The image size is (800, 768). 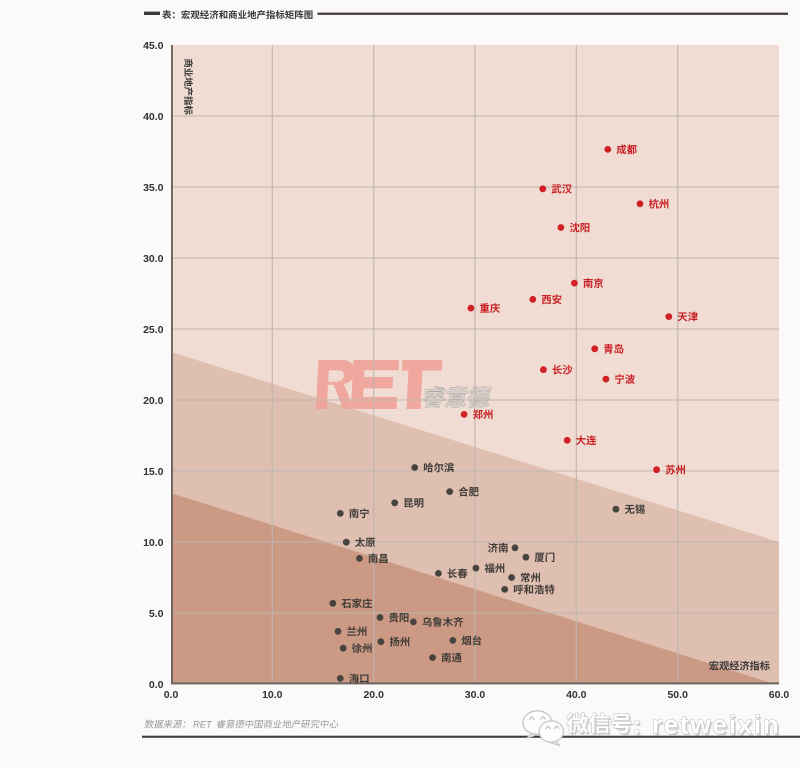 I want to click on svg-text: RET, so click(x=203, y=724).